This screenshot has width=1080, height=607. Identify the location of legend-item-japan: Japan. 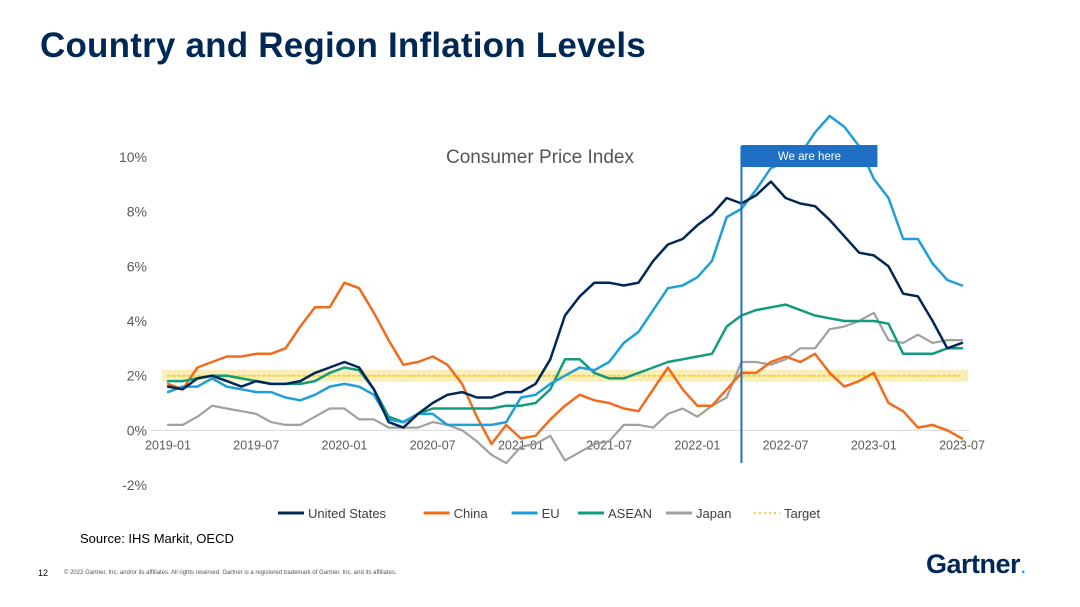
(698, 513).